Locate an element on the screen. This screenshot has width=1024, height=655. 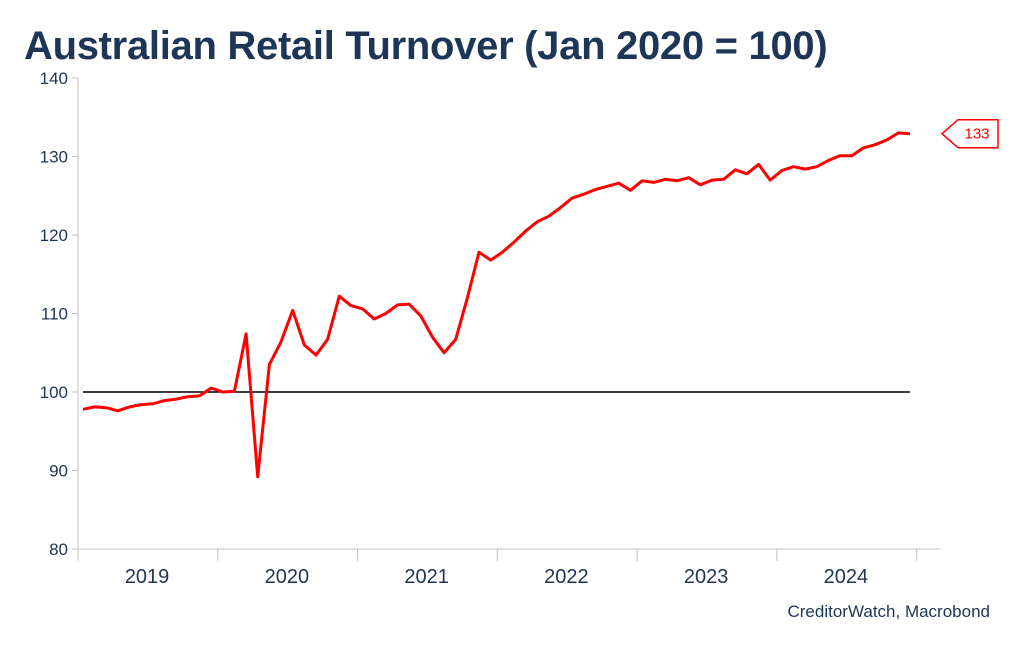
y-tick-label: 120 is located at coordinates (54, 235).